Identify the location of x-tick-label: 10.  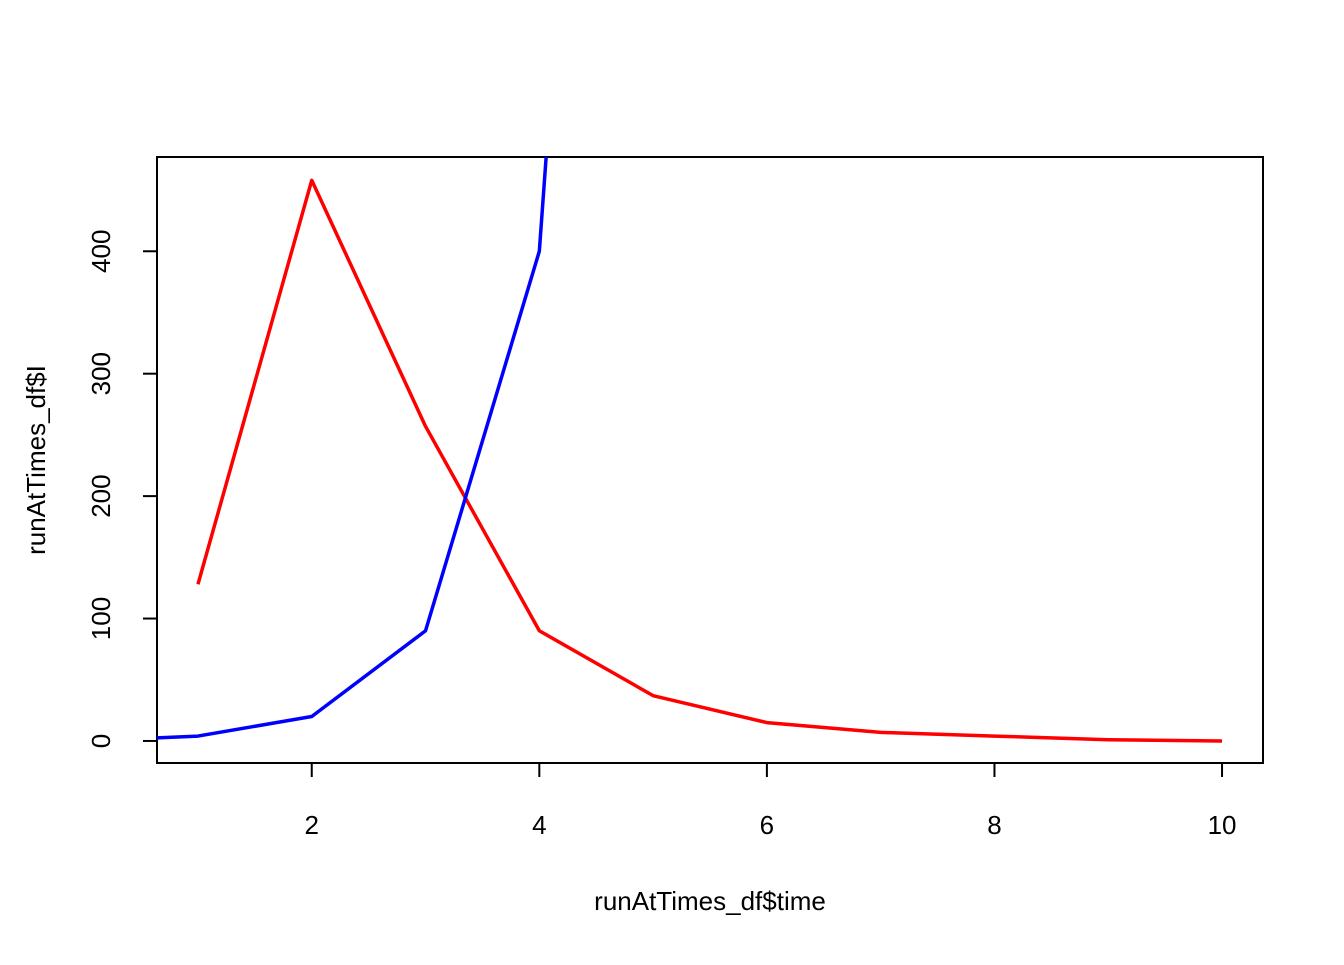
(1222, 825).